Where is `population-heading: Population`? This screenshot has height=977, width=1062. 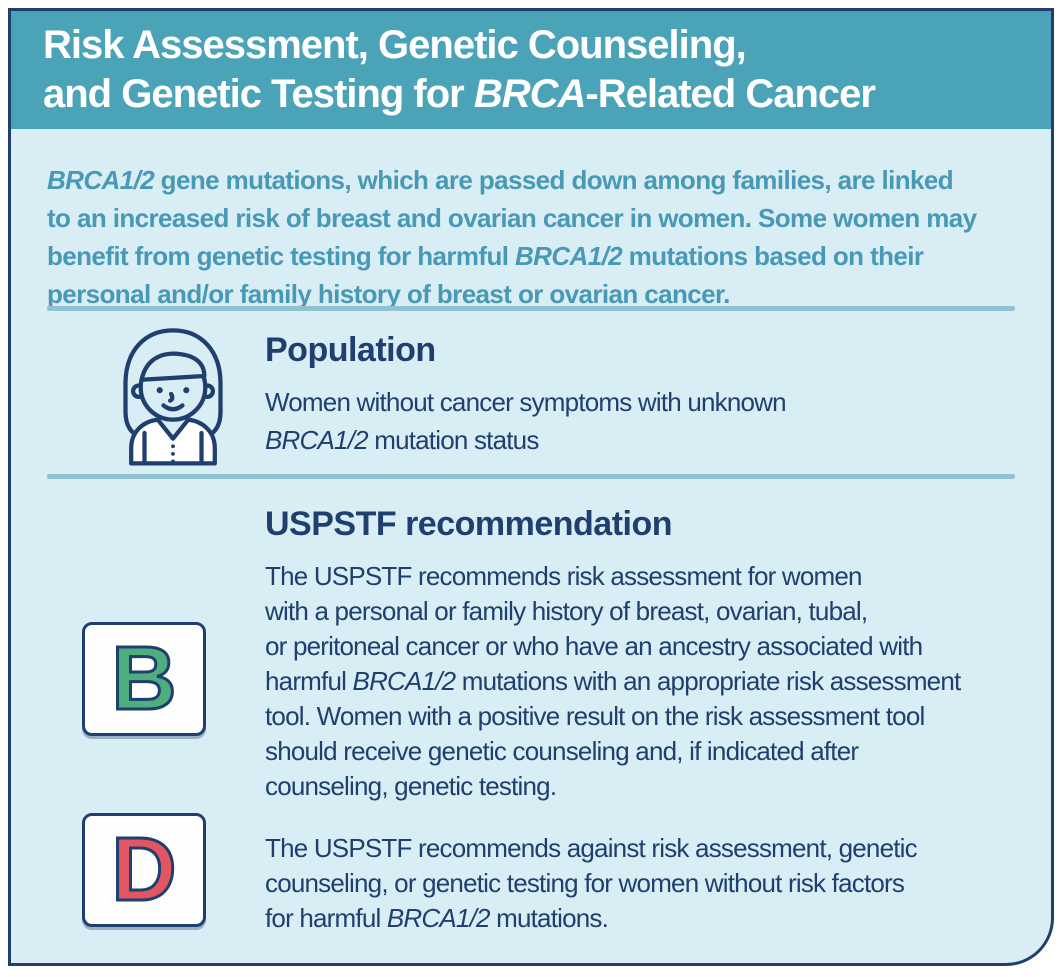
population-heading: Population is located at coordinates (350, 350).